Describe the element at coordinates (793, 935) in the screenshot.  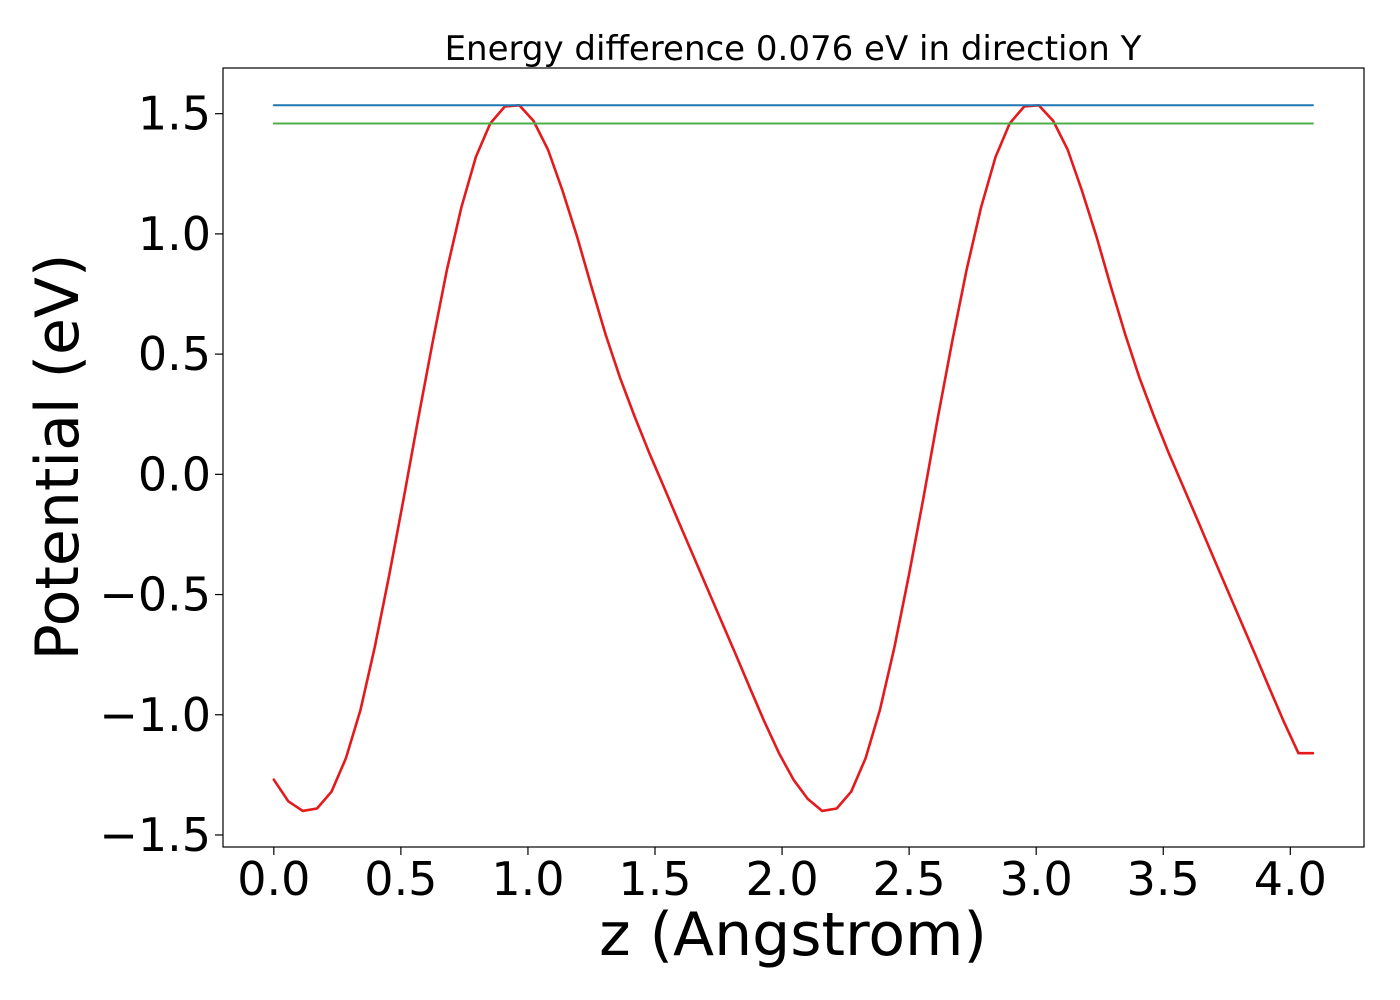
I see `x-axis-label: z (Angstrom)` at that location.